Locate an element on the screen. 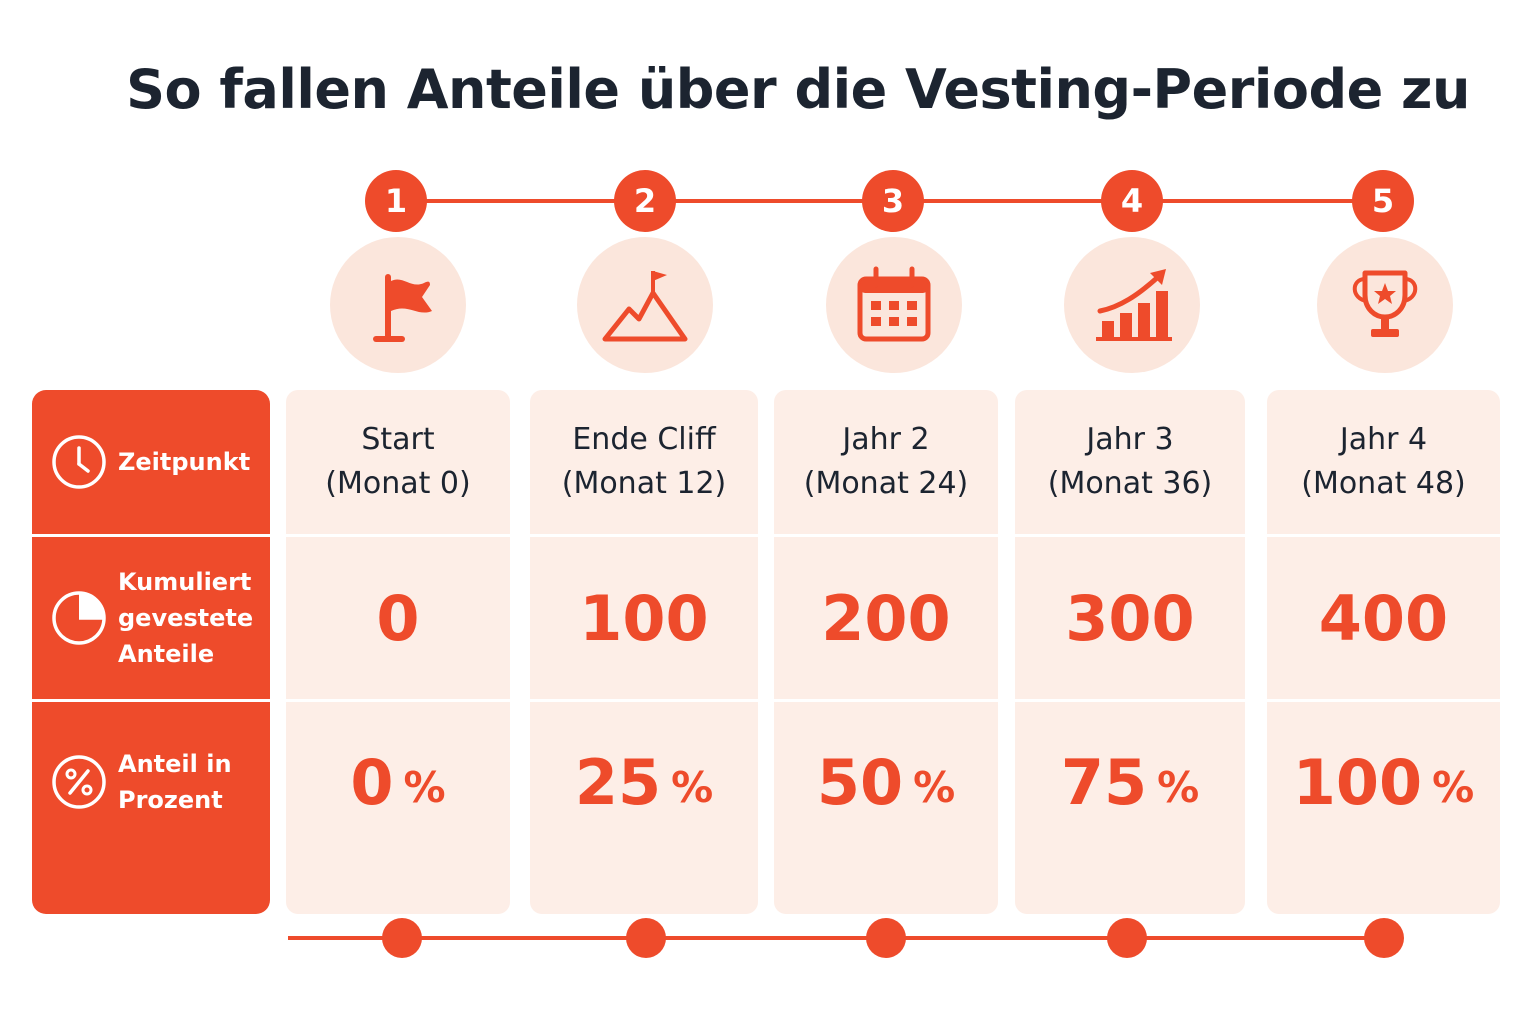  time-label: Jahr 3 is located at coordinates (1130, 439).